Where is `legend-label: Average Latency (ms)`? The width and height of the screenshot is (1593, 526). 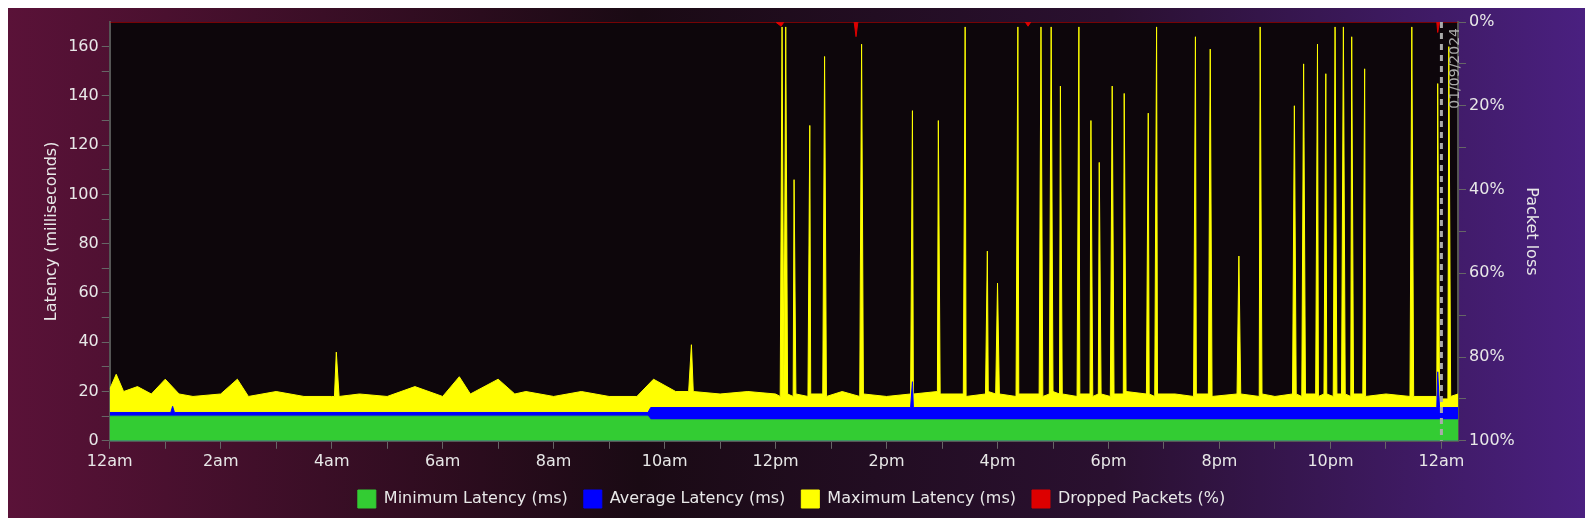
legend-label: Average Latency (ms) is located at coordinates (697, 498).